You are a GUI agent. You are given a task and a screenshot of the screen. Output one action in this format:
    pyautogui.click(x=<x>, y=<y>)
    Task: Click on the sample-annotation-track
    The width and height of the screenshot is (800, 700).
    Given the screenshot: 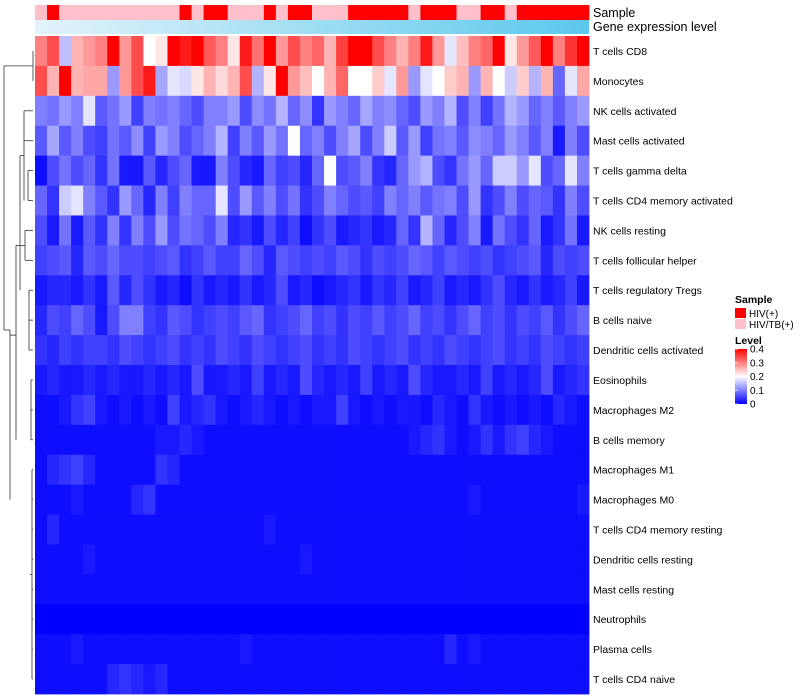 What is the action you would take?
    pyautogui.click(x=312, y=12)
    